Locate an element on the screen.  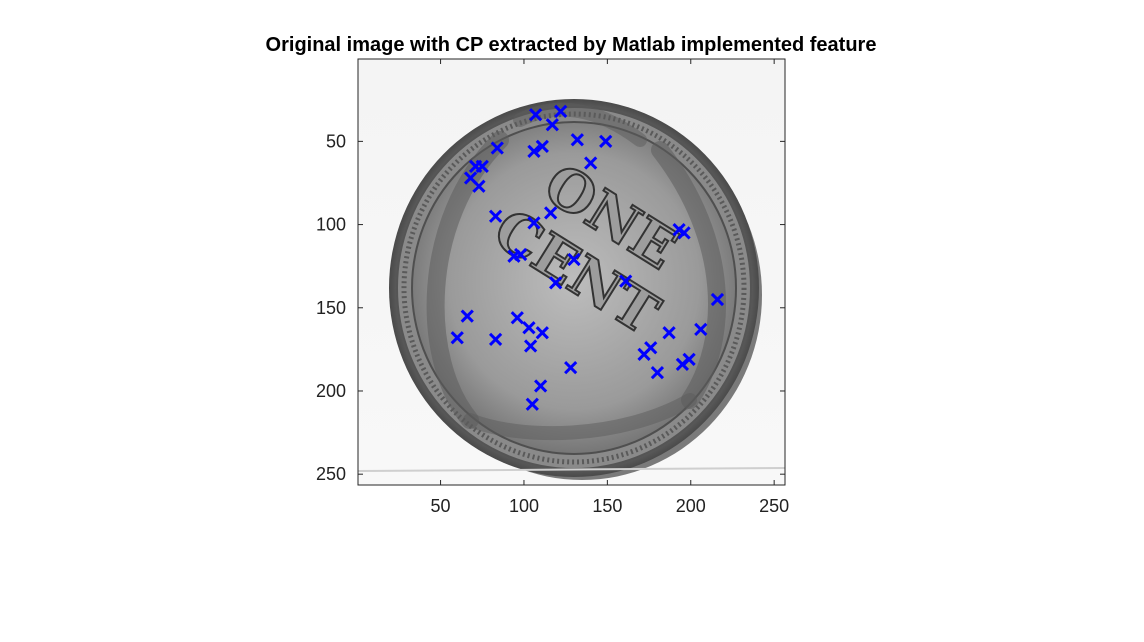
x-tick-label: 50 is located at coordinates (441, 506).